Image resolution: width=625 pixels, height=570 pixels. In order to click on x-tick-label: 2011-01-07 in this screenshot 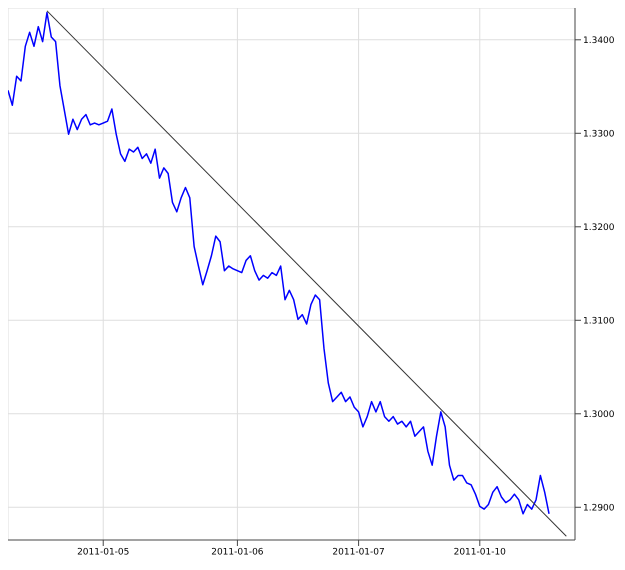, I will do `click(358, 552)`.